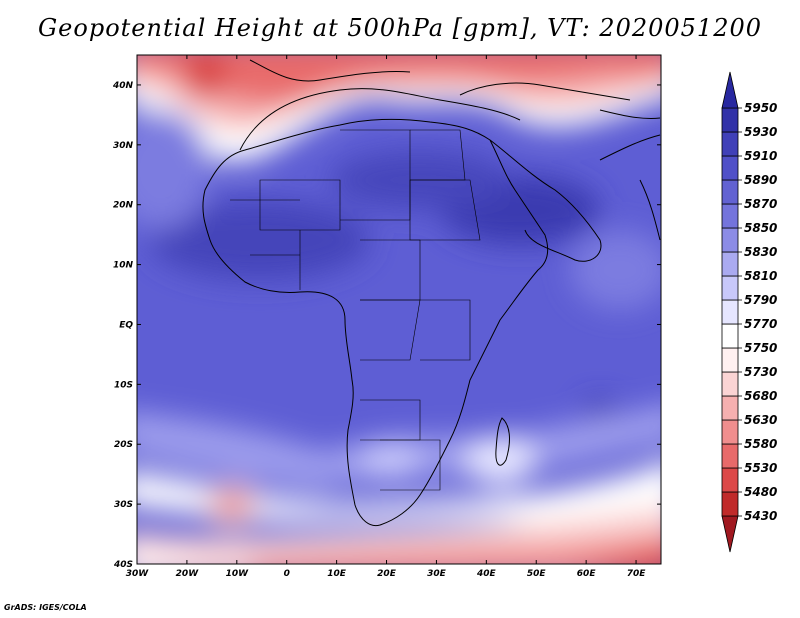 The width and height of the screenshot is (800, 618). What do you see at coordinates (760, 156) in the screenshot?
I see `colorbar-label: 5910` at bounding box center [760, 156].